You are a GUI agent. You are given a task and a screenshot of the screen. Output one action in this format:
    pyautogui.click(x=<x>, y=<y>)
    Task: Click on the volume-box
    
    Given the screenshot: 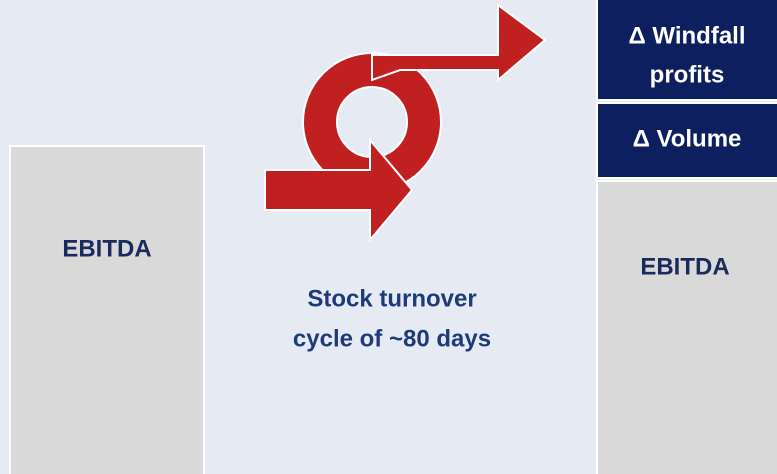 What is the action you would take?
    pyautogui.click(x=686, y=140)
    